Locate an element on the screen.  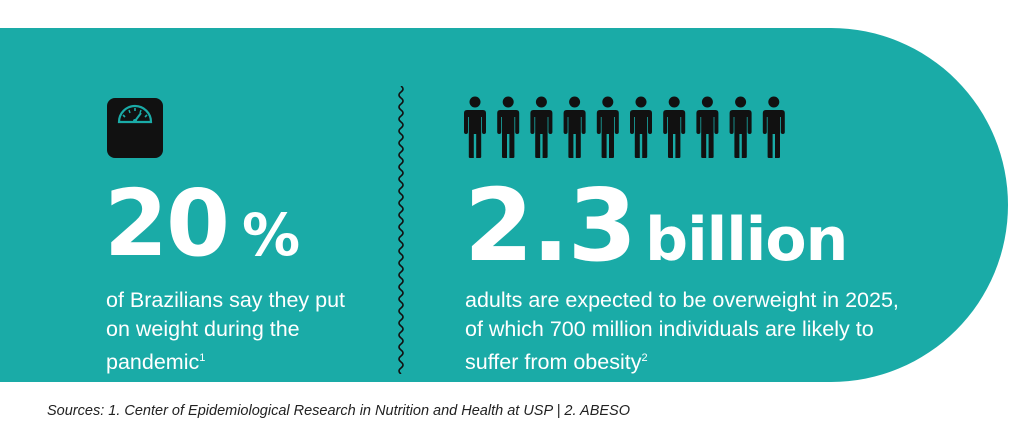
stat-percentage-unit: % is located at coordinates (271, 235).